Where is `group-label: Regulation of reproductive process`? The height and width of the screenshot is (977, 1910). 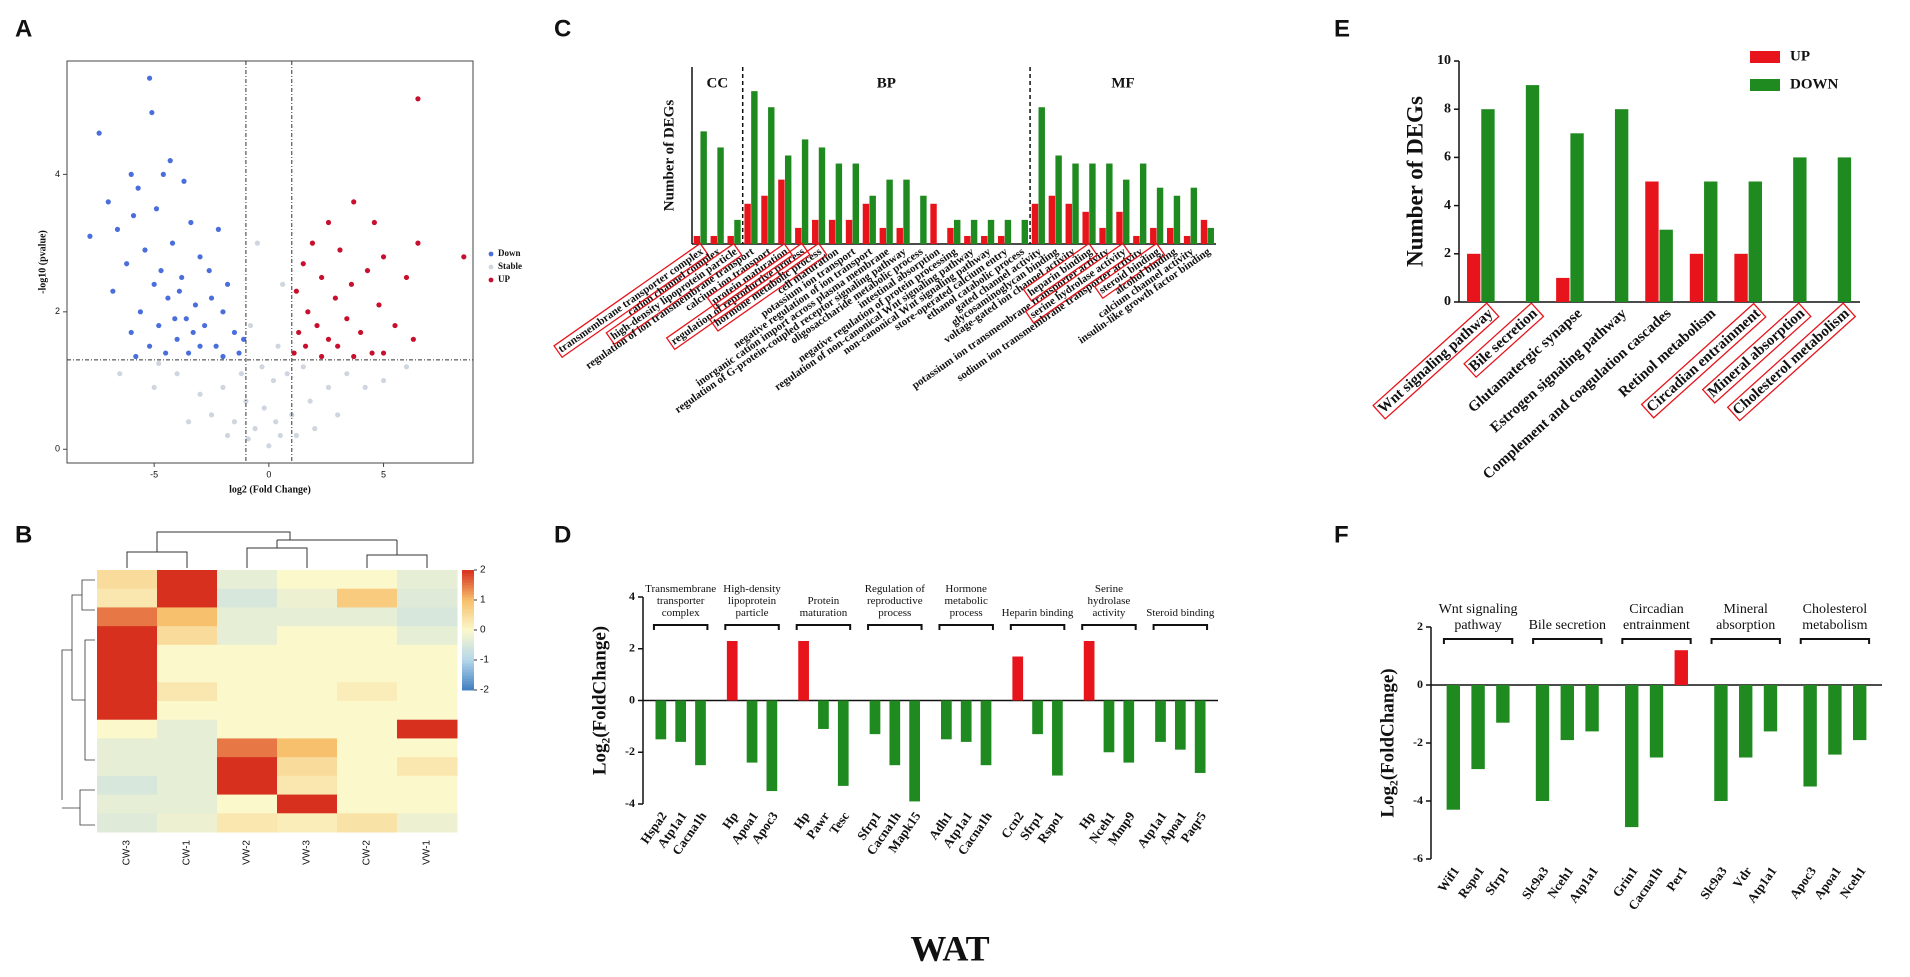
group-label: Regulation of reproductive process is located at coordinates (894, 600).